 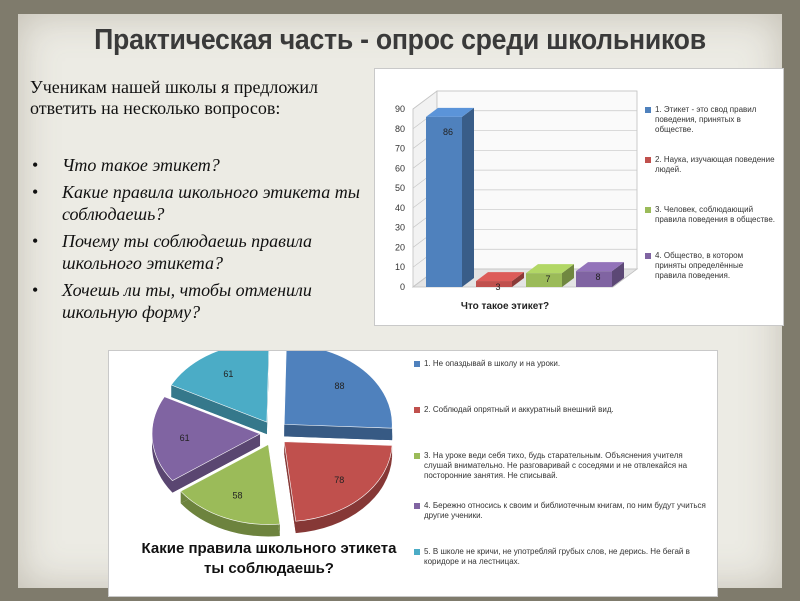 I want to click on y-tick-label: 30, so click(x=400, y=228).